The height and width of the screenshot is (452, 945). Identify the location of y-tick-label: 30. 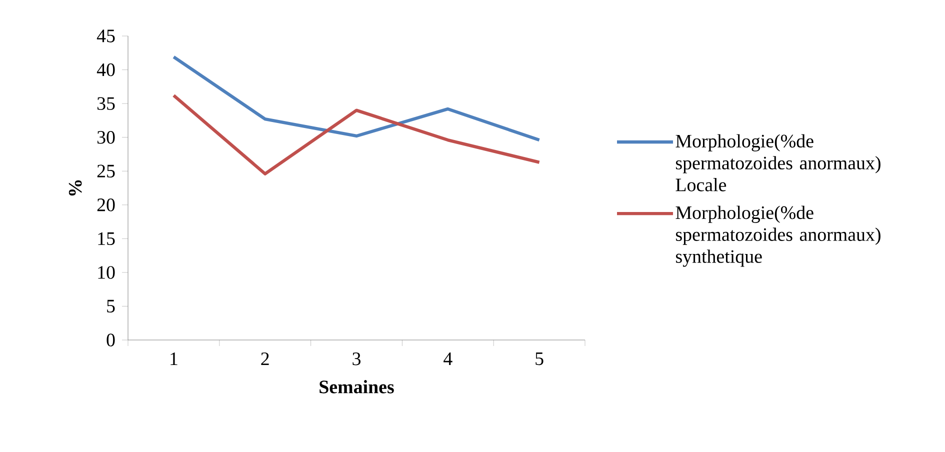
(106, 137).